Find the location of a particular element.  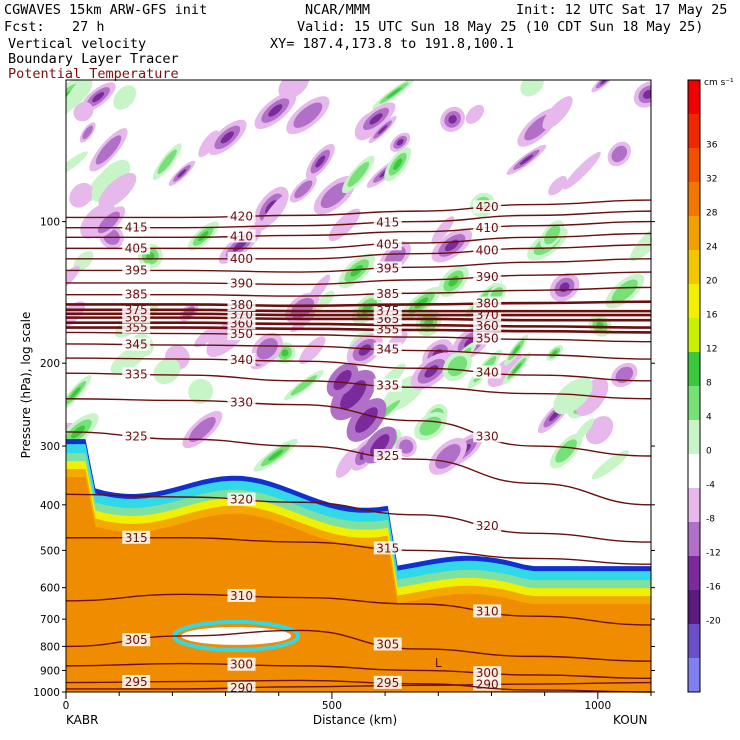

colorbar: 36 32 28 24 20 16 12 8 4 0 -4 -8 -12 -16 -20 is located at coordinates (704, 386).